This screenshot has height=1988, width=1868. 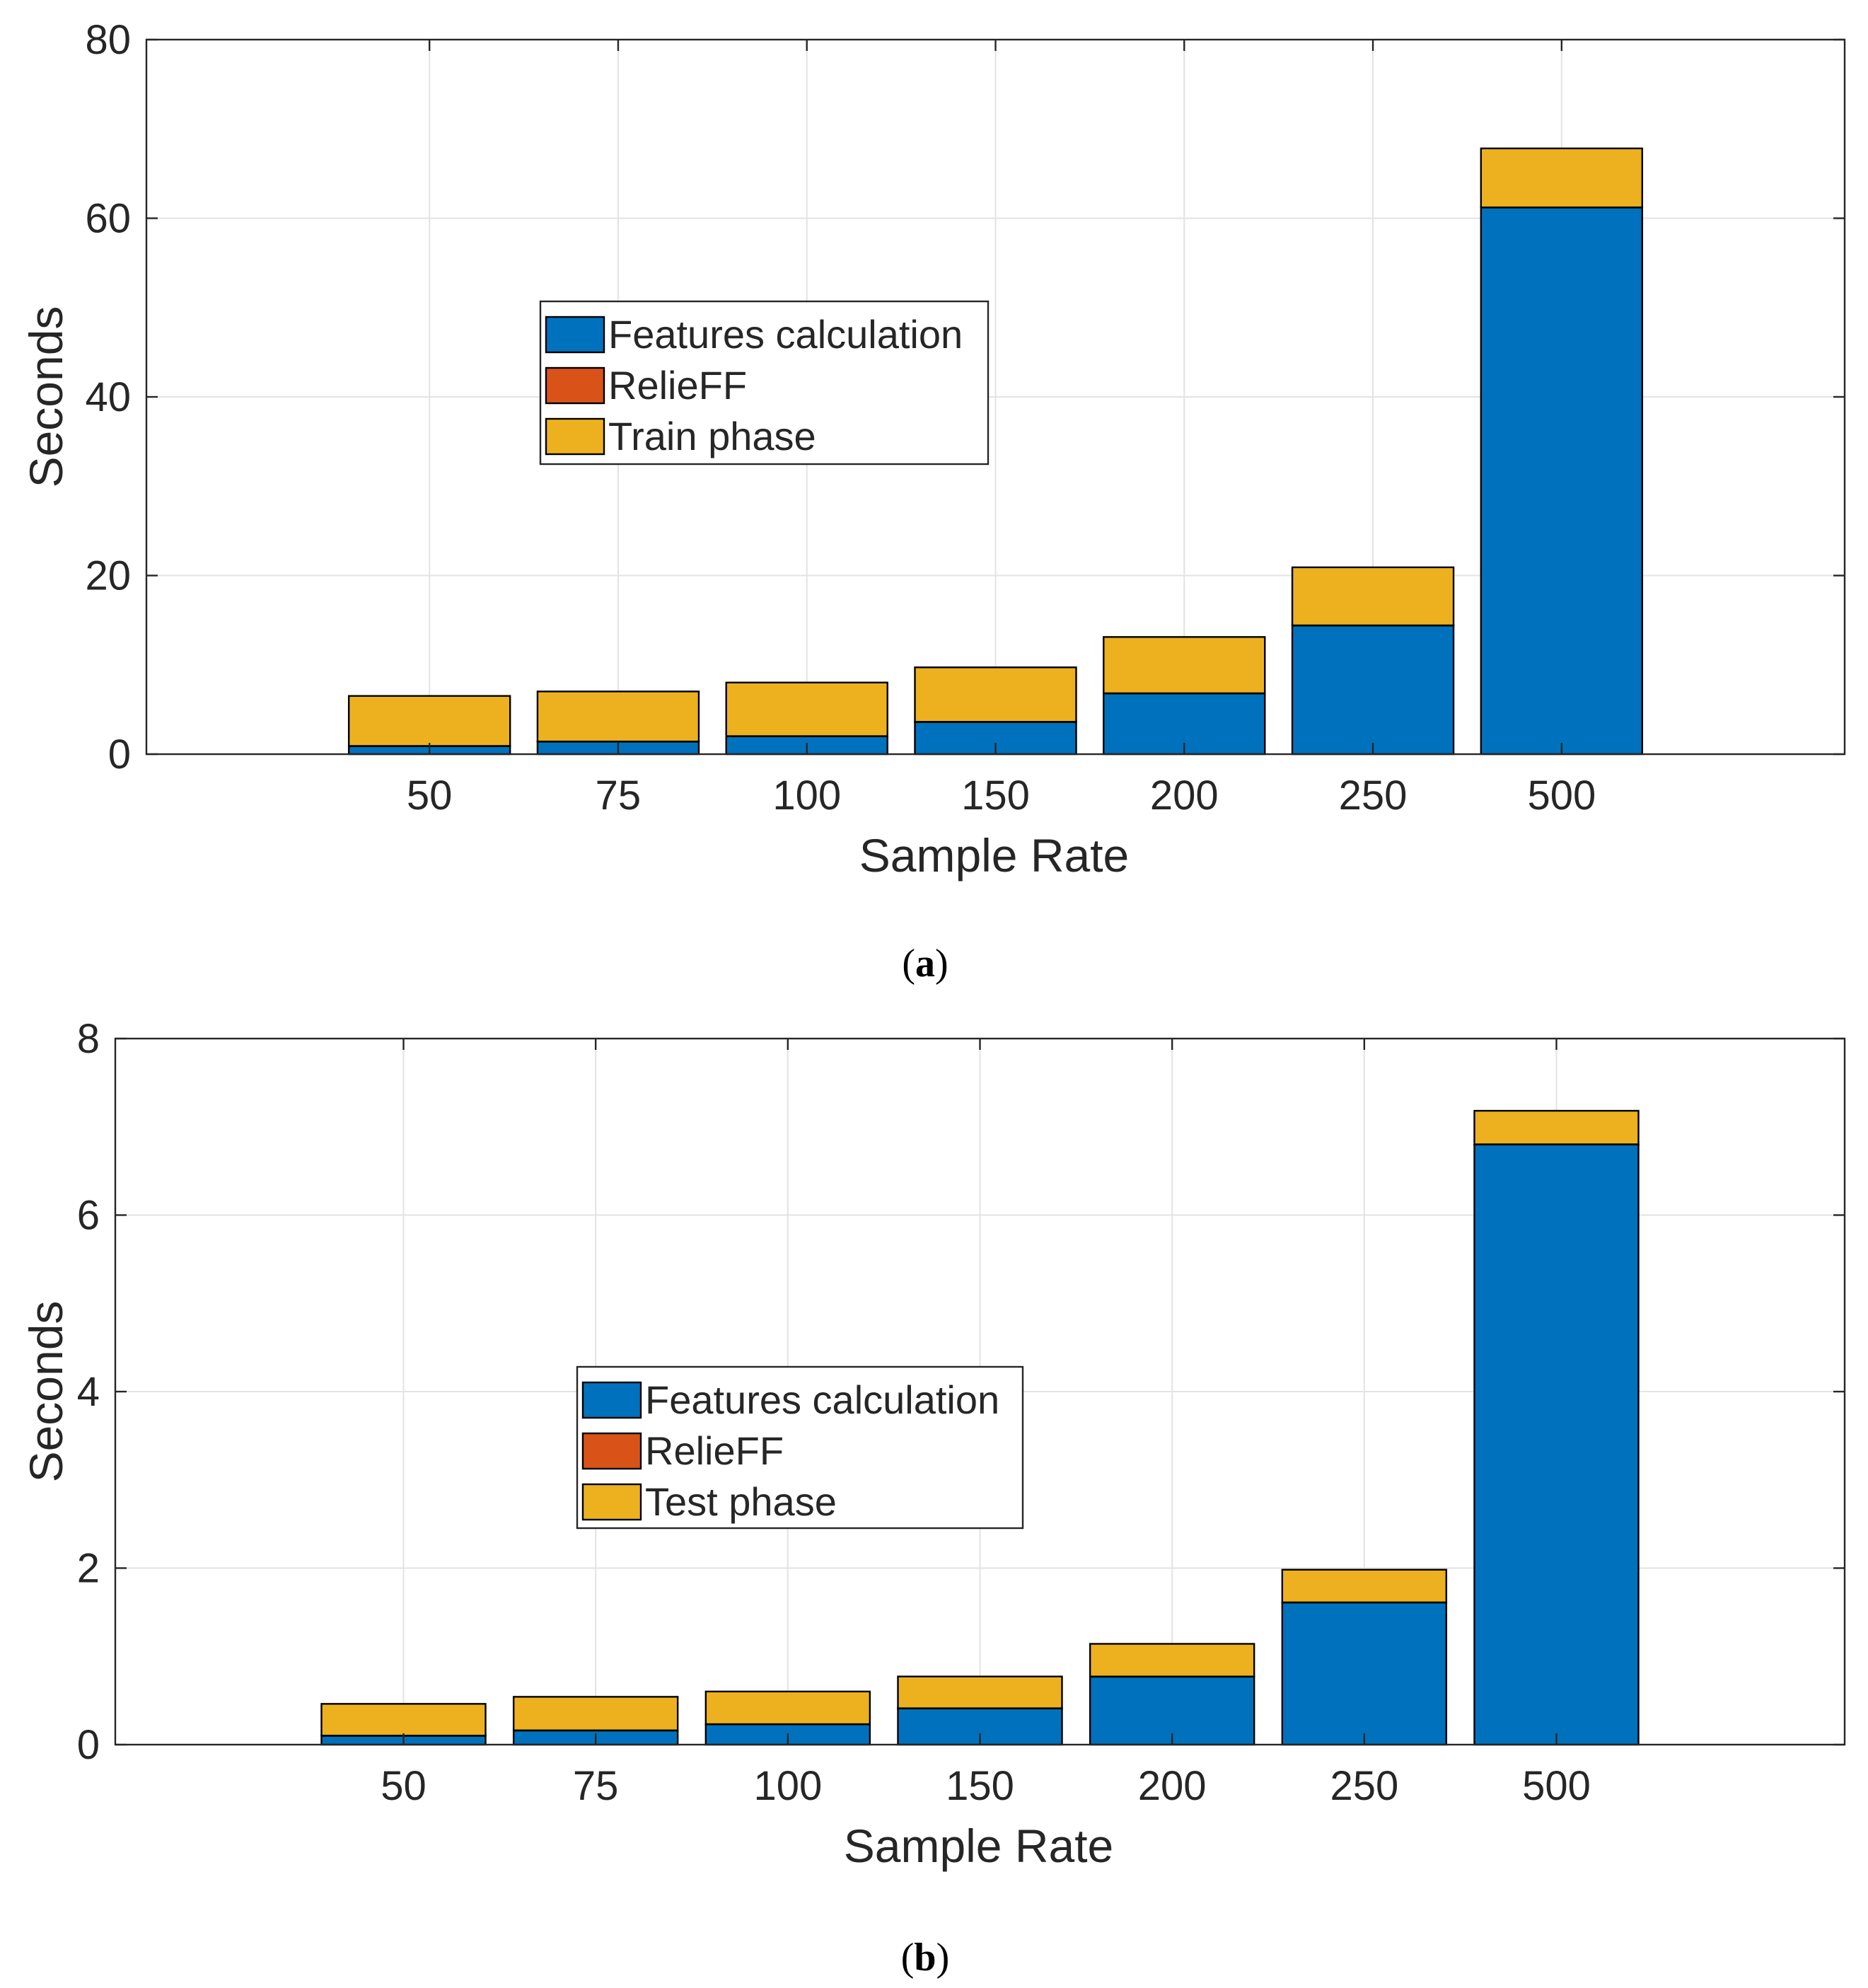 I want to click on y-tick-label: 2, so click(x=88, y=1569).